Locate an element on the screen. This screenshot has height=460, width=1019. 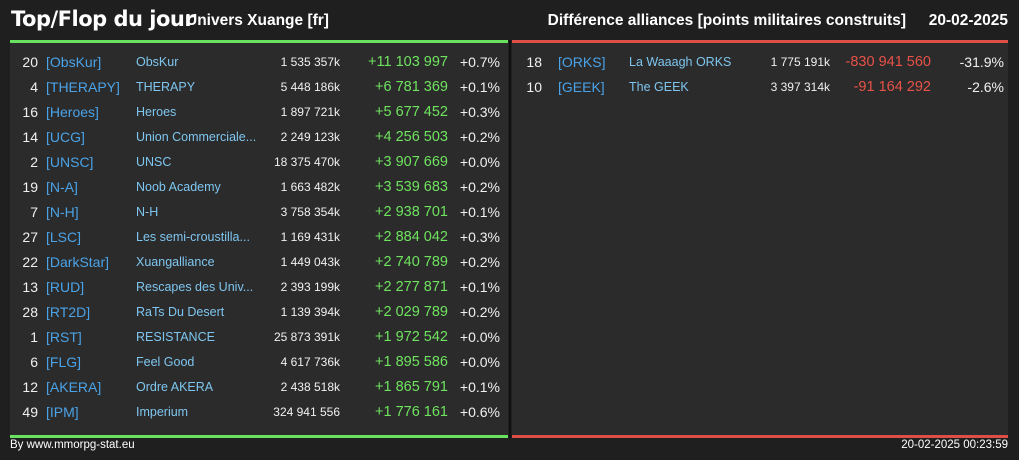
alliance-tag-link: [RT2D] is located at coordinates (68, 312).